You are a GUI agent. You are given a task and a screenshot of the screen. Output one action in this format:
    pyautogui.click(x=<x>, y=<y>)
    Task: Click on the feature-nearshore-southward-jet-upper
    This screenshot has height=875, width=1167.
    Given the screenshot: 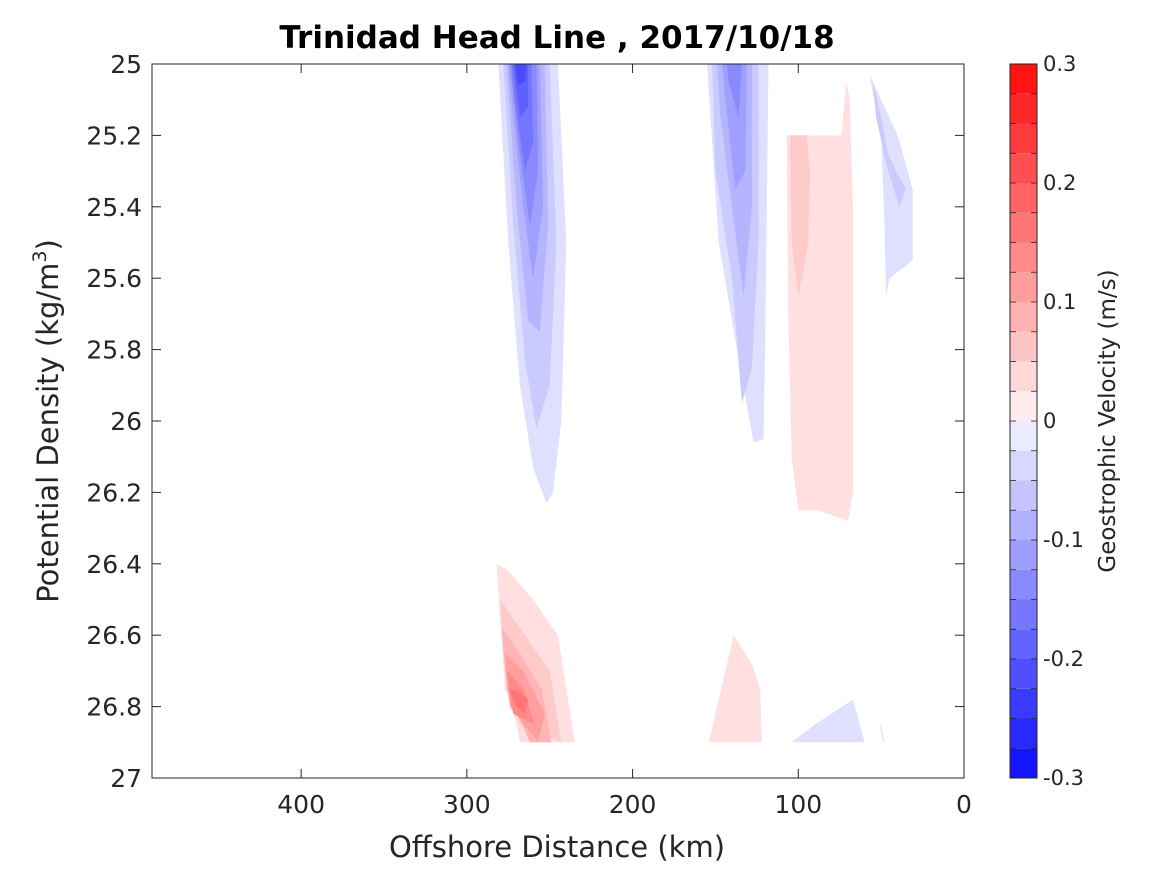 What is the action you would take?
    pyautogui.click(x=738, y=253)
    